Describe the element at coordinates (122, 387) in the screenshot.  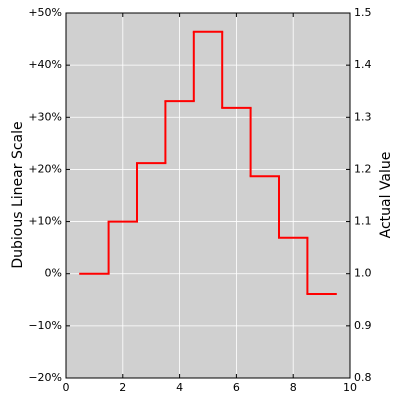
I see `x-tick-label: 2` at that location.